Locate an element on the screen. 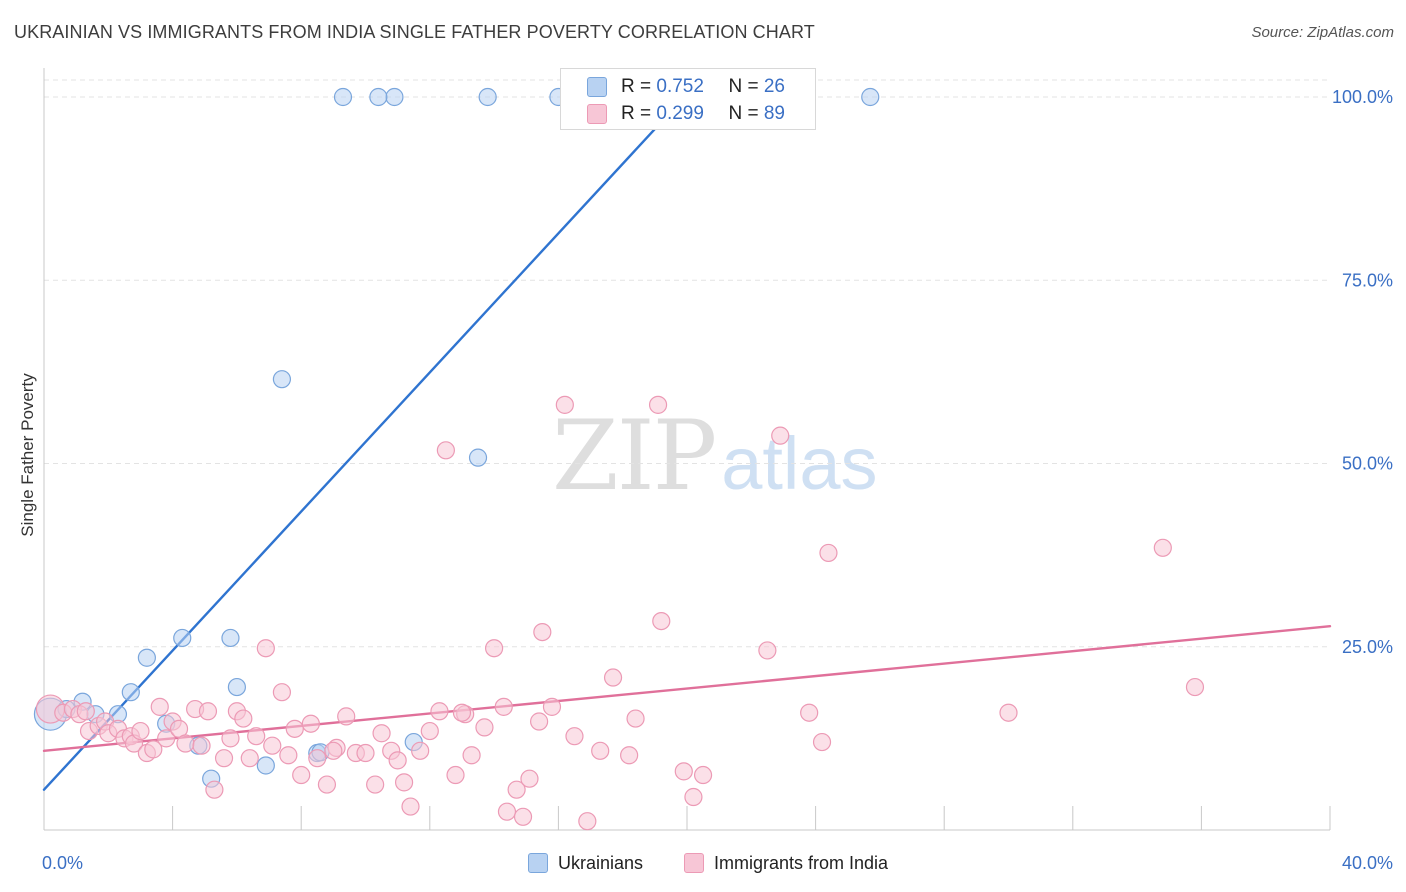 This screenshot has height=892, width=1406. y-tick-label: 100.0% is located at coordinates (1362, 97).